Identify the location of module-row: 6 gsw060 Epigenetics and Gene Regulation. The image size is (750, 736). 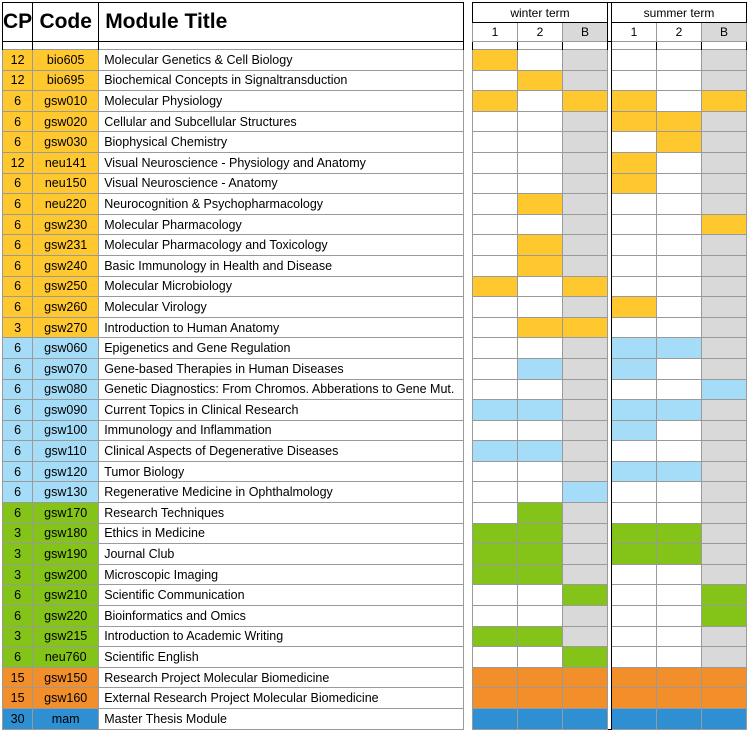
(233, 348).